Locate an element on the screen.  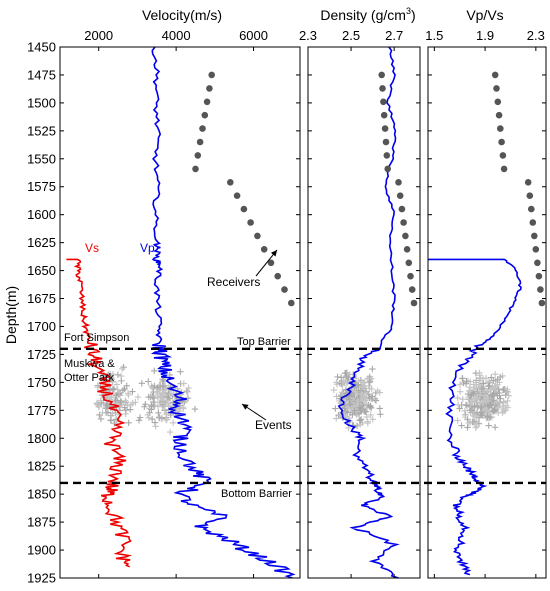
vs-log-line is located at coordinates (99, 413).